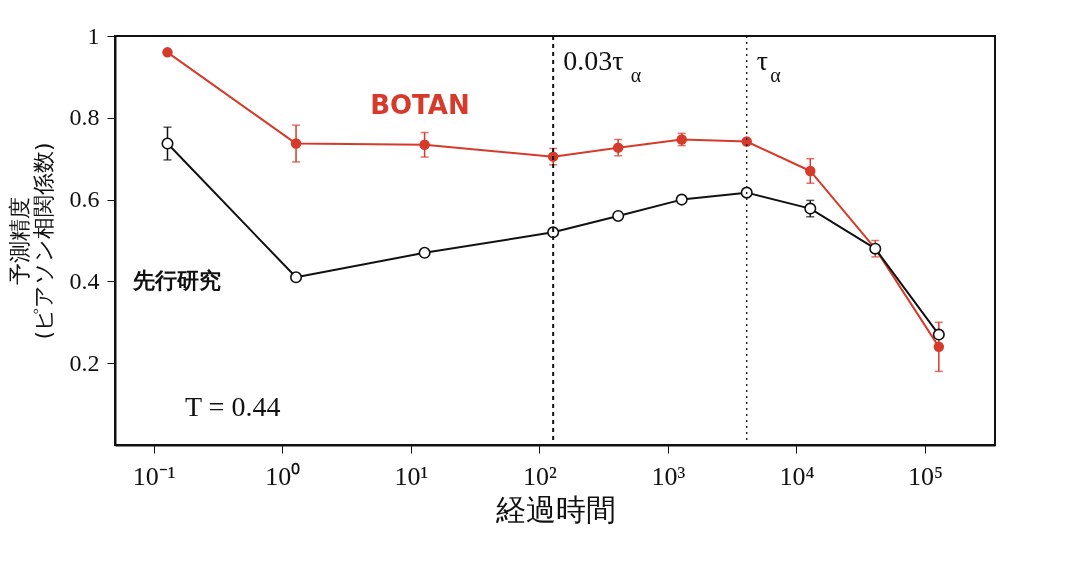  I want to click on x-tick-label: 10⁵, so click(926, 476).